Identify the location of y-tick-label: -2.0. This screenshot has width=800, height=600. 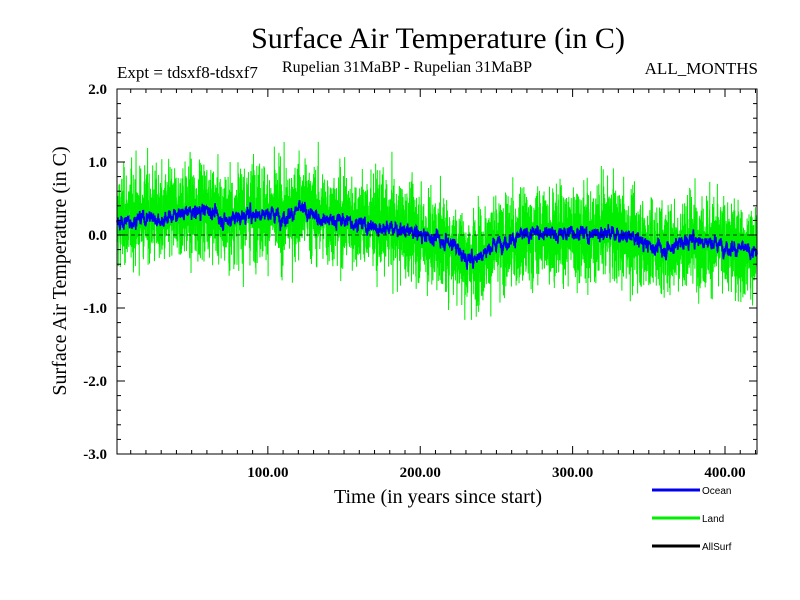
(95, 382).